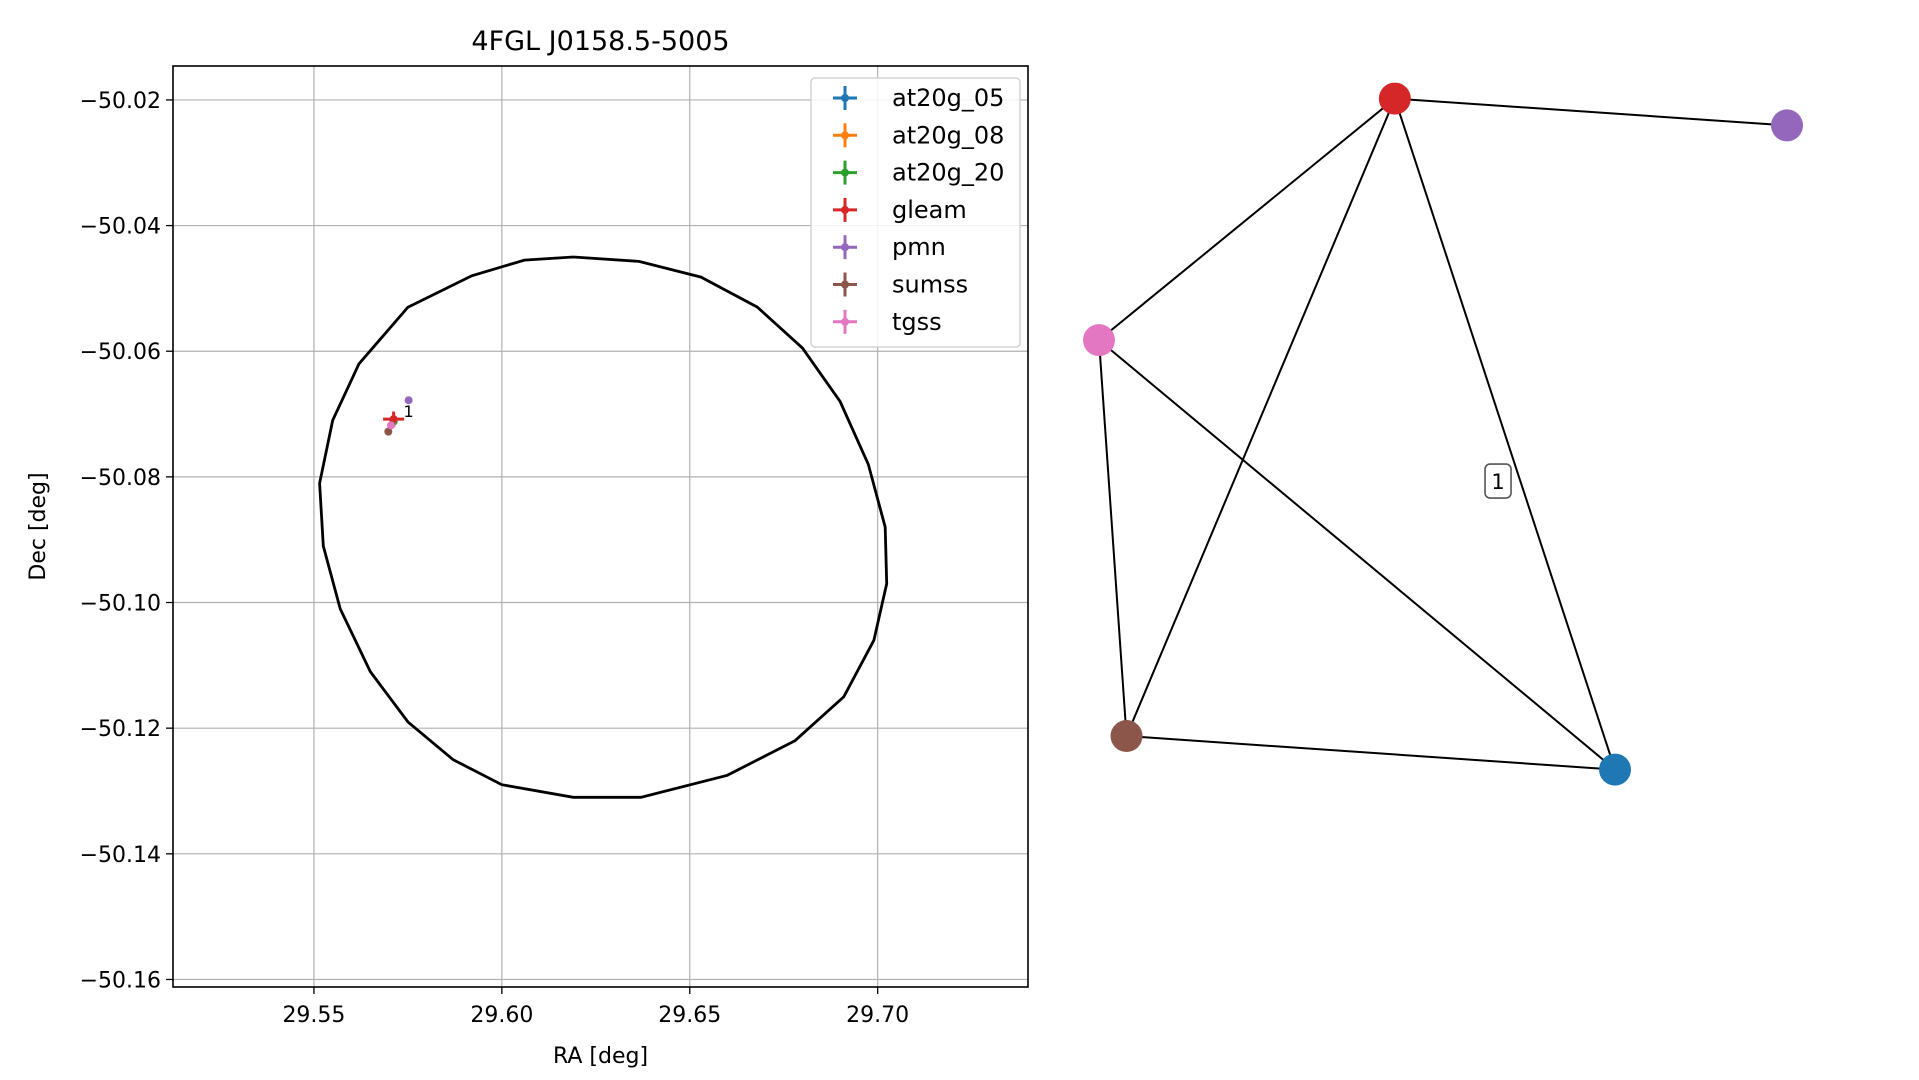 Image resolution: width=1919 pixels, height=1080 pixels. I want to click on legend-box, so click(915, 212).